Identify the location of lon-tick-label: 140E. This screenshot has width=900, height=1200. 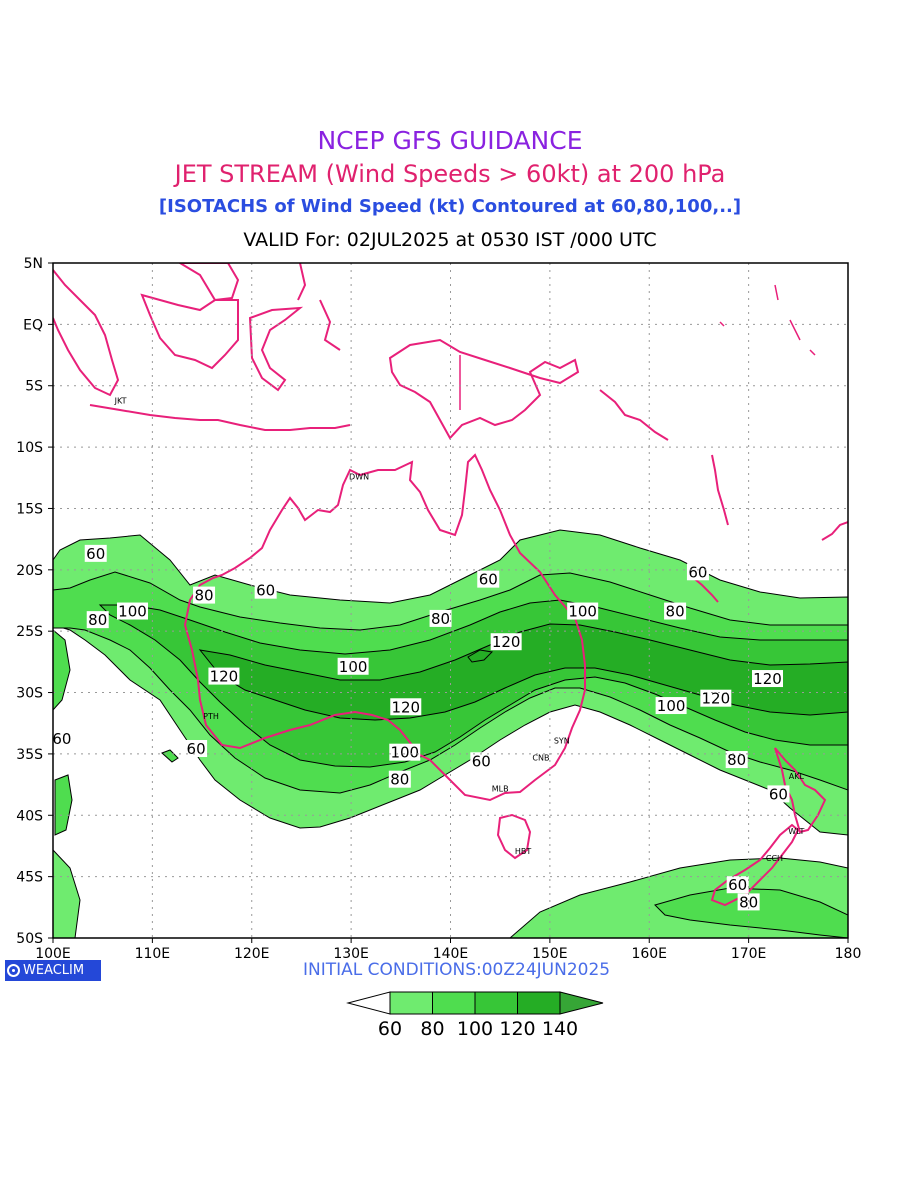
(451, 954).